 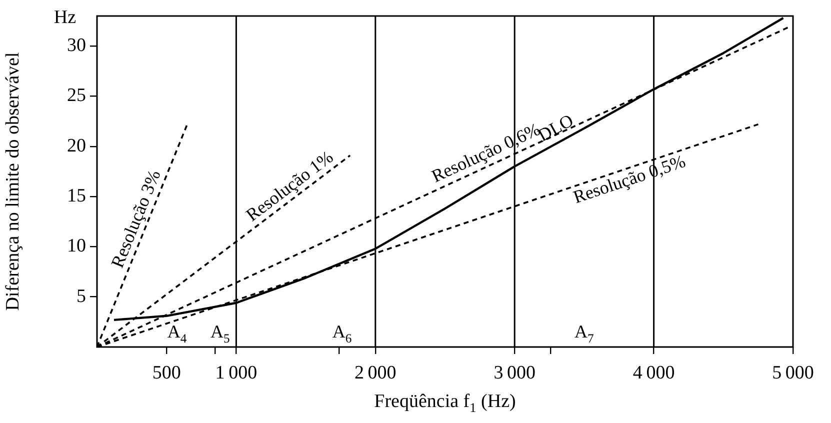 I want to click on x-tick-label: 5 000, so click(x=793, y=373).